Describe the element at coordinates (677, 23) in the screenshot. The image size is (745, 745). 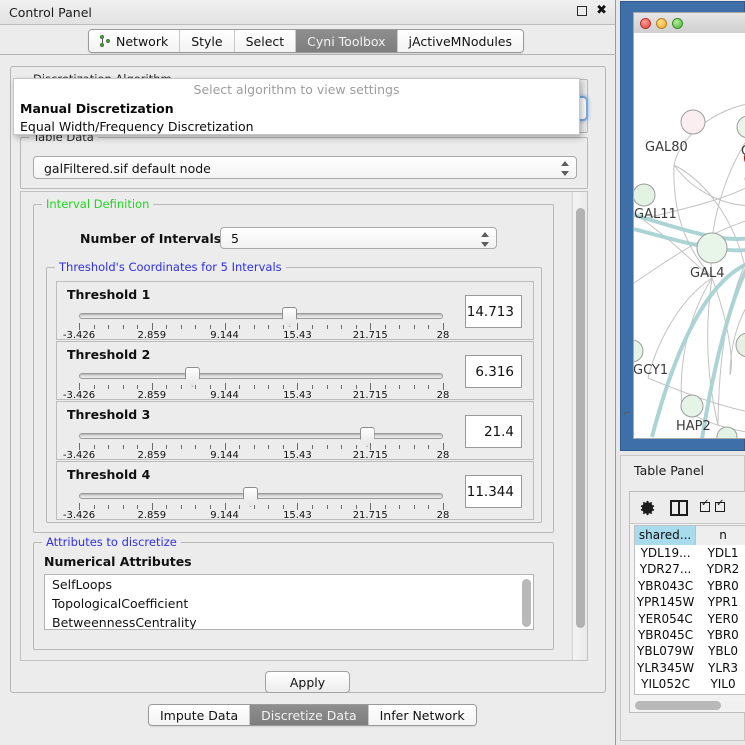
I see `zoom-green-icon` at that location.